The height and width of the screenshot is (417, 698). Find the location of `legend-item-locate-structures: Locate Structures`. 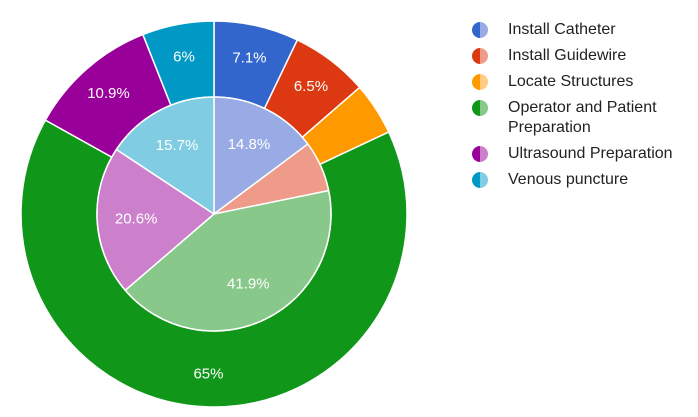

legend-item-locate-structures: Locate Structures is located at coordinates (585, 82).